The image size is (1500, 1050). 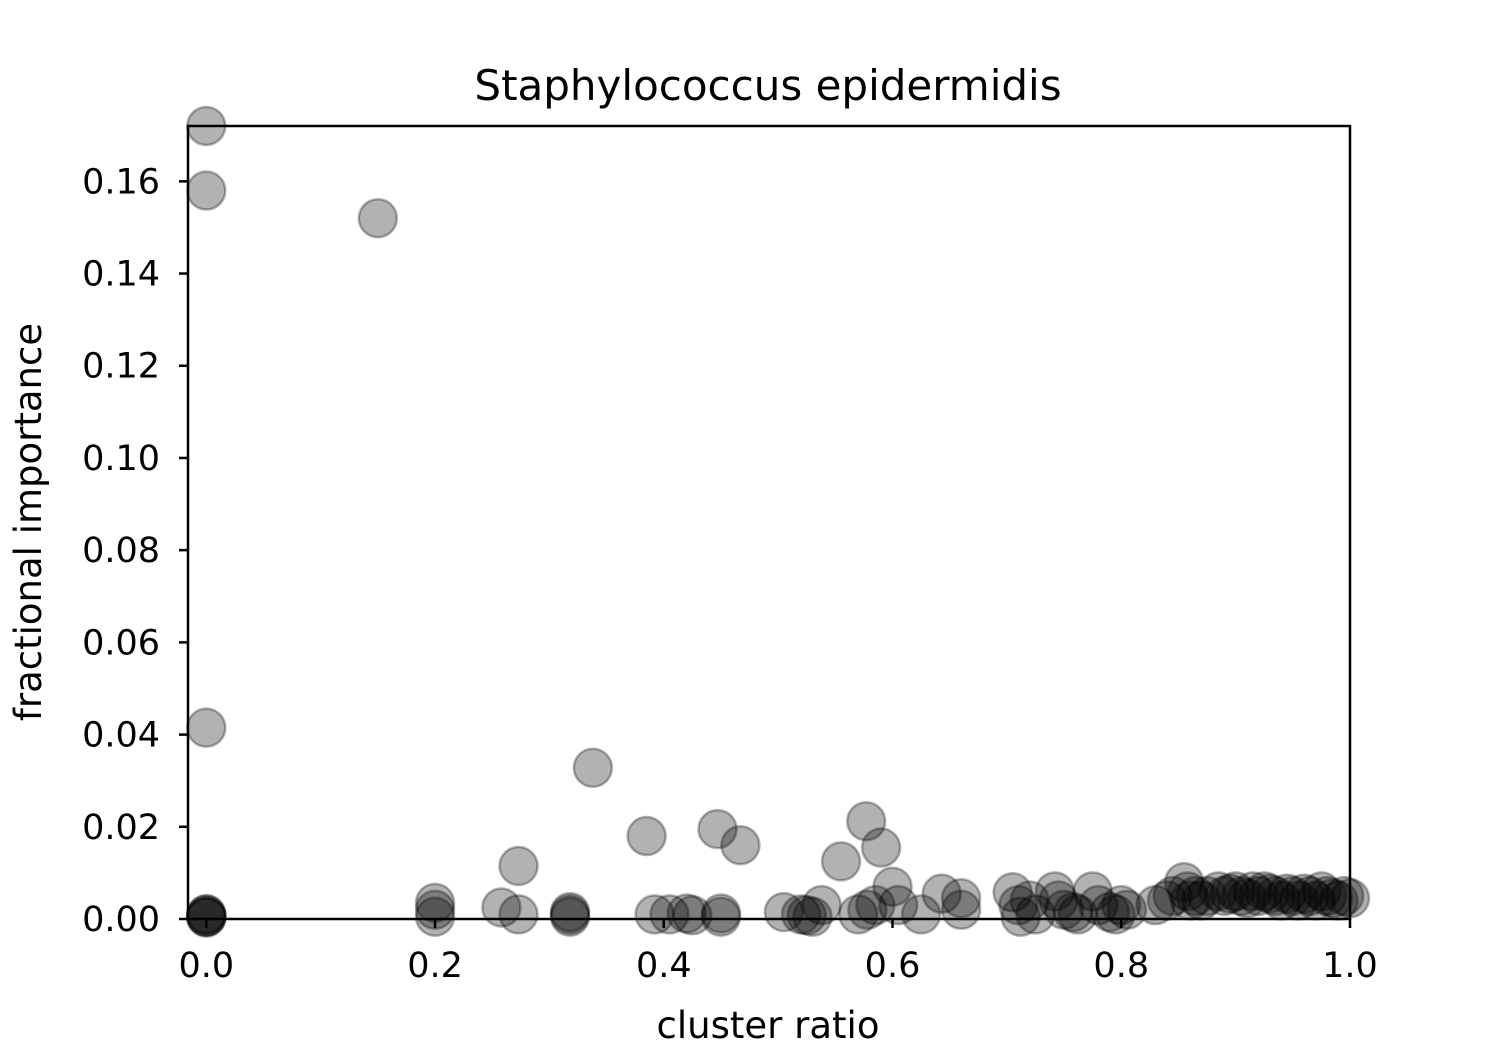 What do you see at coordinates (1121, 966) in the screenshot?
I see `x-tick-label: 0.8` at bounding box center [1121, 966].